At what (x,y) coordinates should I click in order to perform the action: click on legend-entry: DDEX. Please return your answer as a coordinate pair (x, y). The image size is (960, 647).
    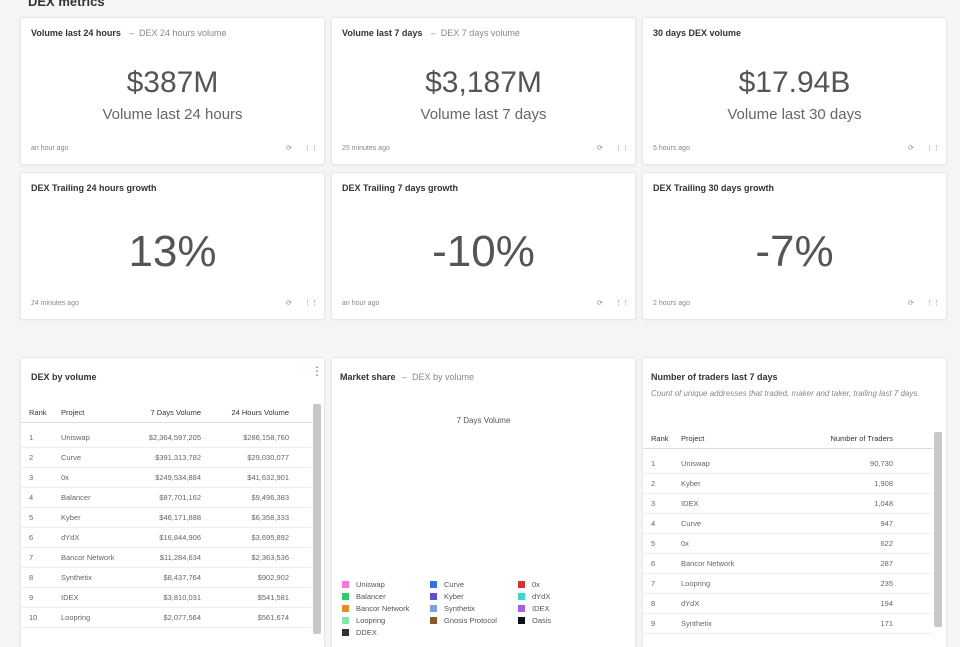
    Looking at the image, I should click on (366, 632).